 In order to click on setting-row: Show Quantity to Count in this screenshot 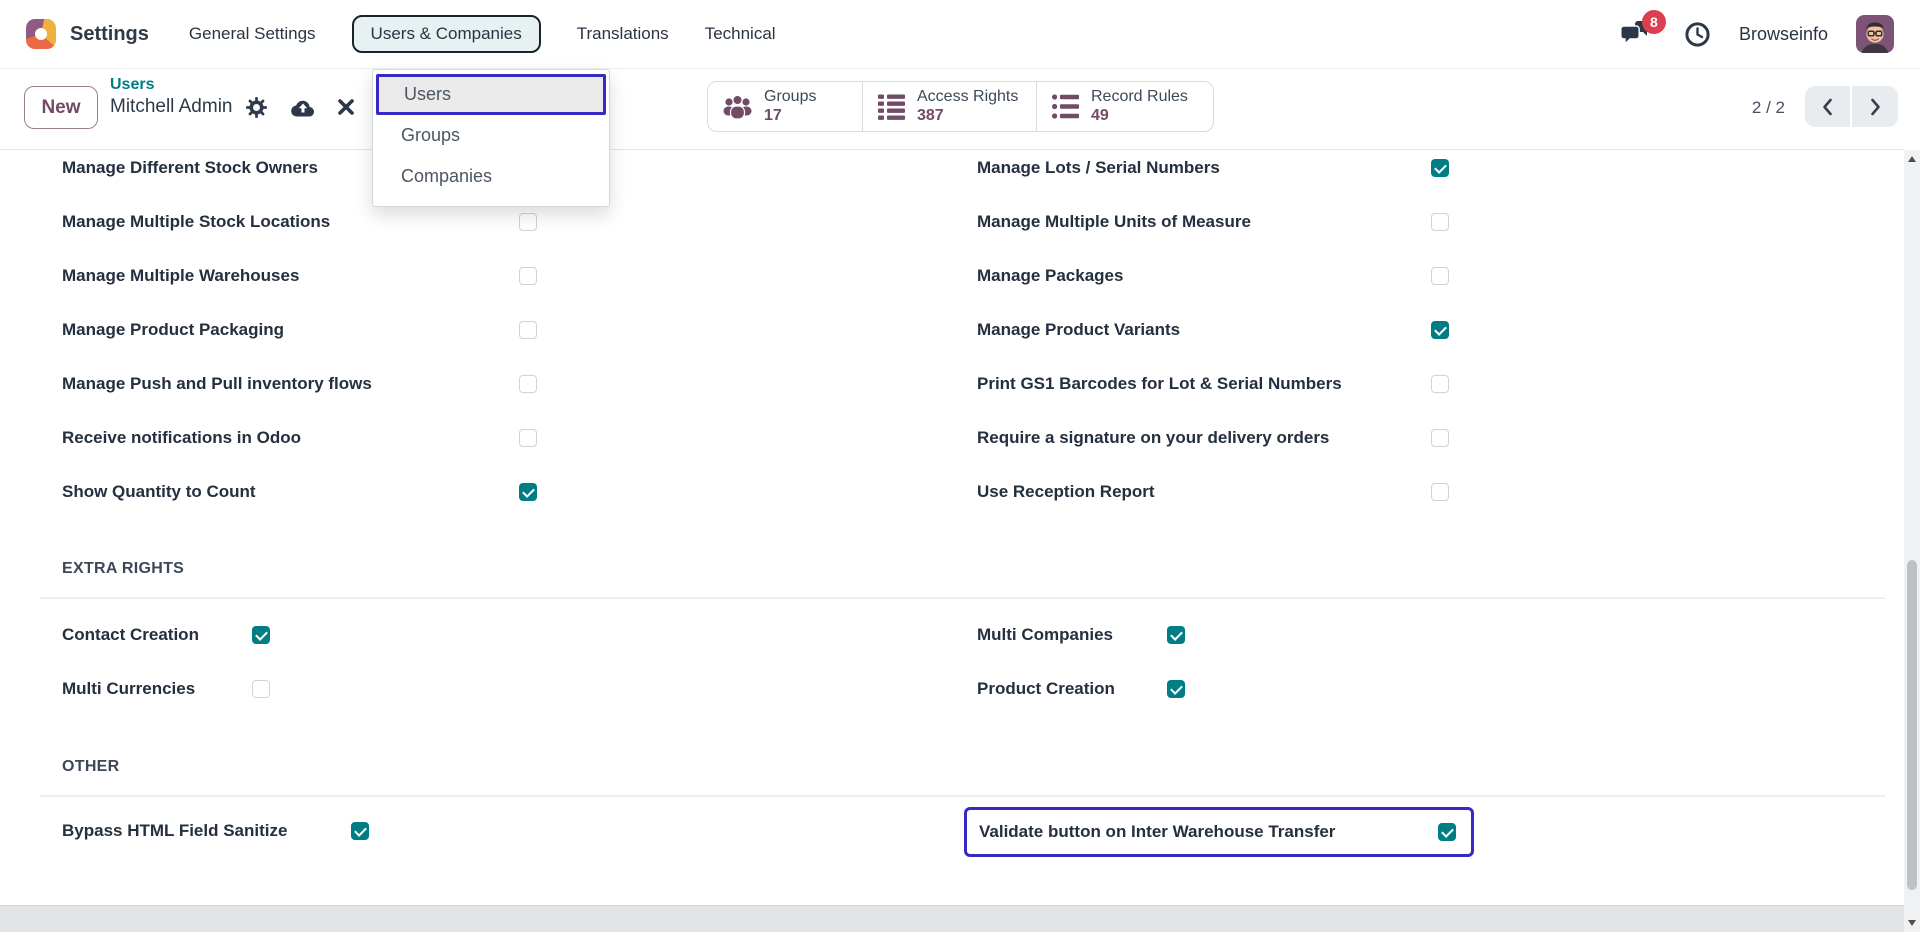, I will do `click(299, 492)`.